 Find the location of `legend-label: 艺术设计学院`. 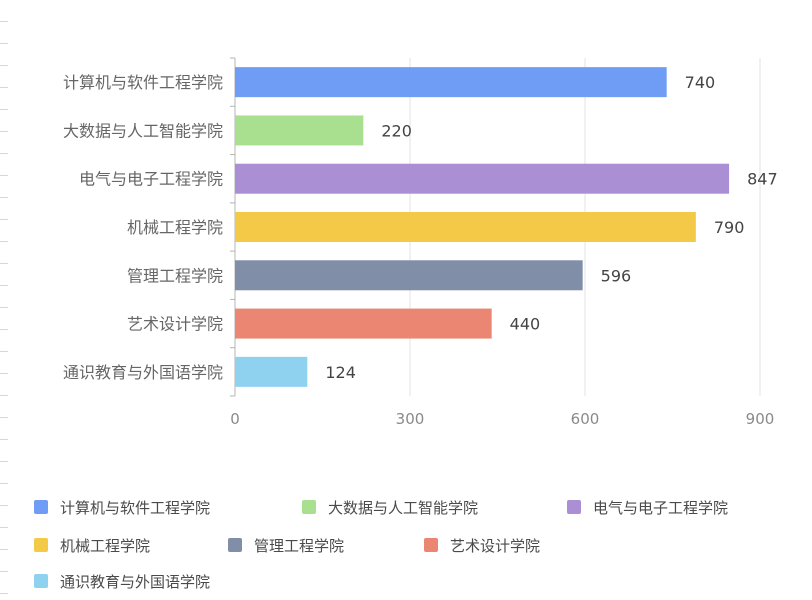

legend-label: 艺术设计学院 is located at coordinates (495, 545).